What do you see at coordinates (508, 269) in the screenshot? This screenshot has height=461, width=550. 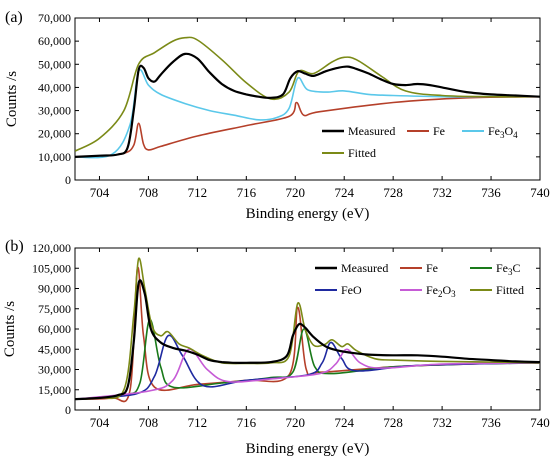 I see `legend-label-fe3c: Fe3C` at bounding box center [508, 269].